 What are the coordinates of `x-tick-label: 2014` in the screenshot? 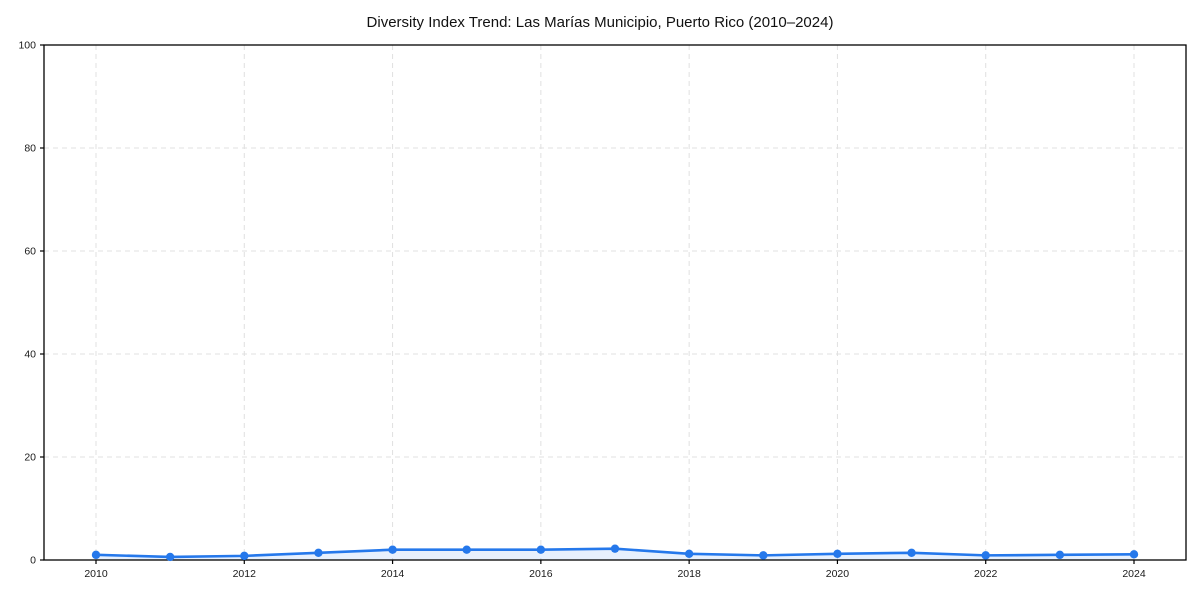 It's located at (393, 574).